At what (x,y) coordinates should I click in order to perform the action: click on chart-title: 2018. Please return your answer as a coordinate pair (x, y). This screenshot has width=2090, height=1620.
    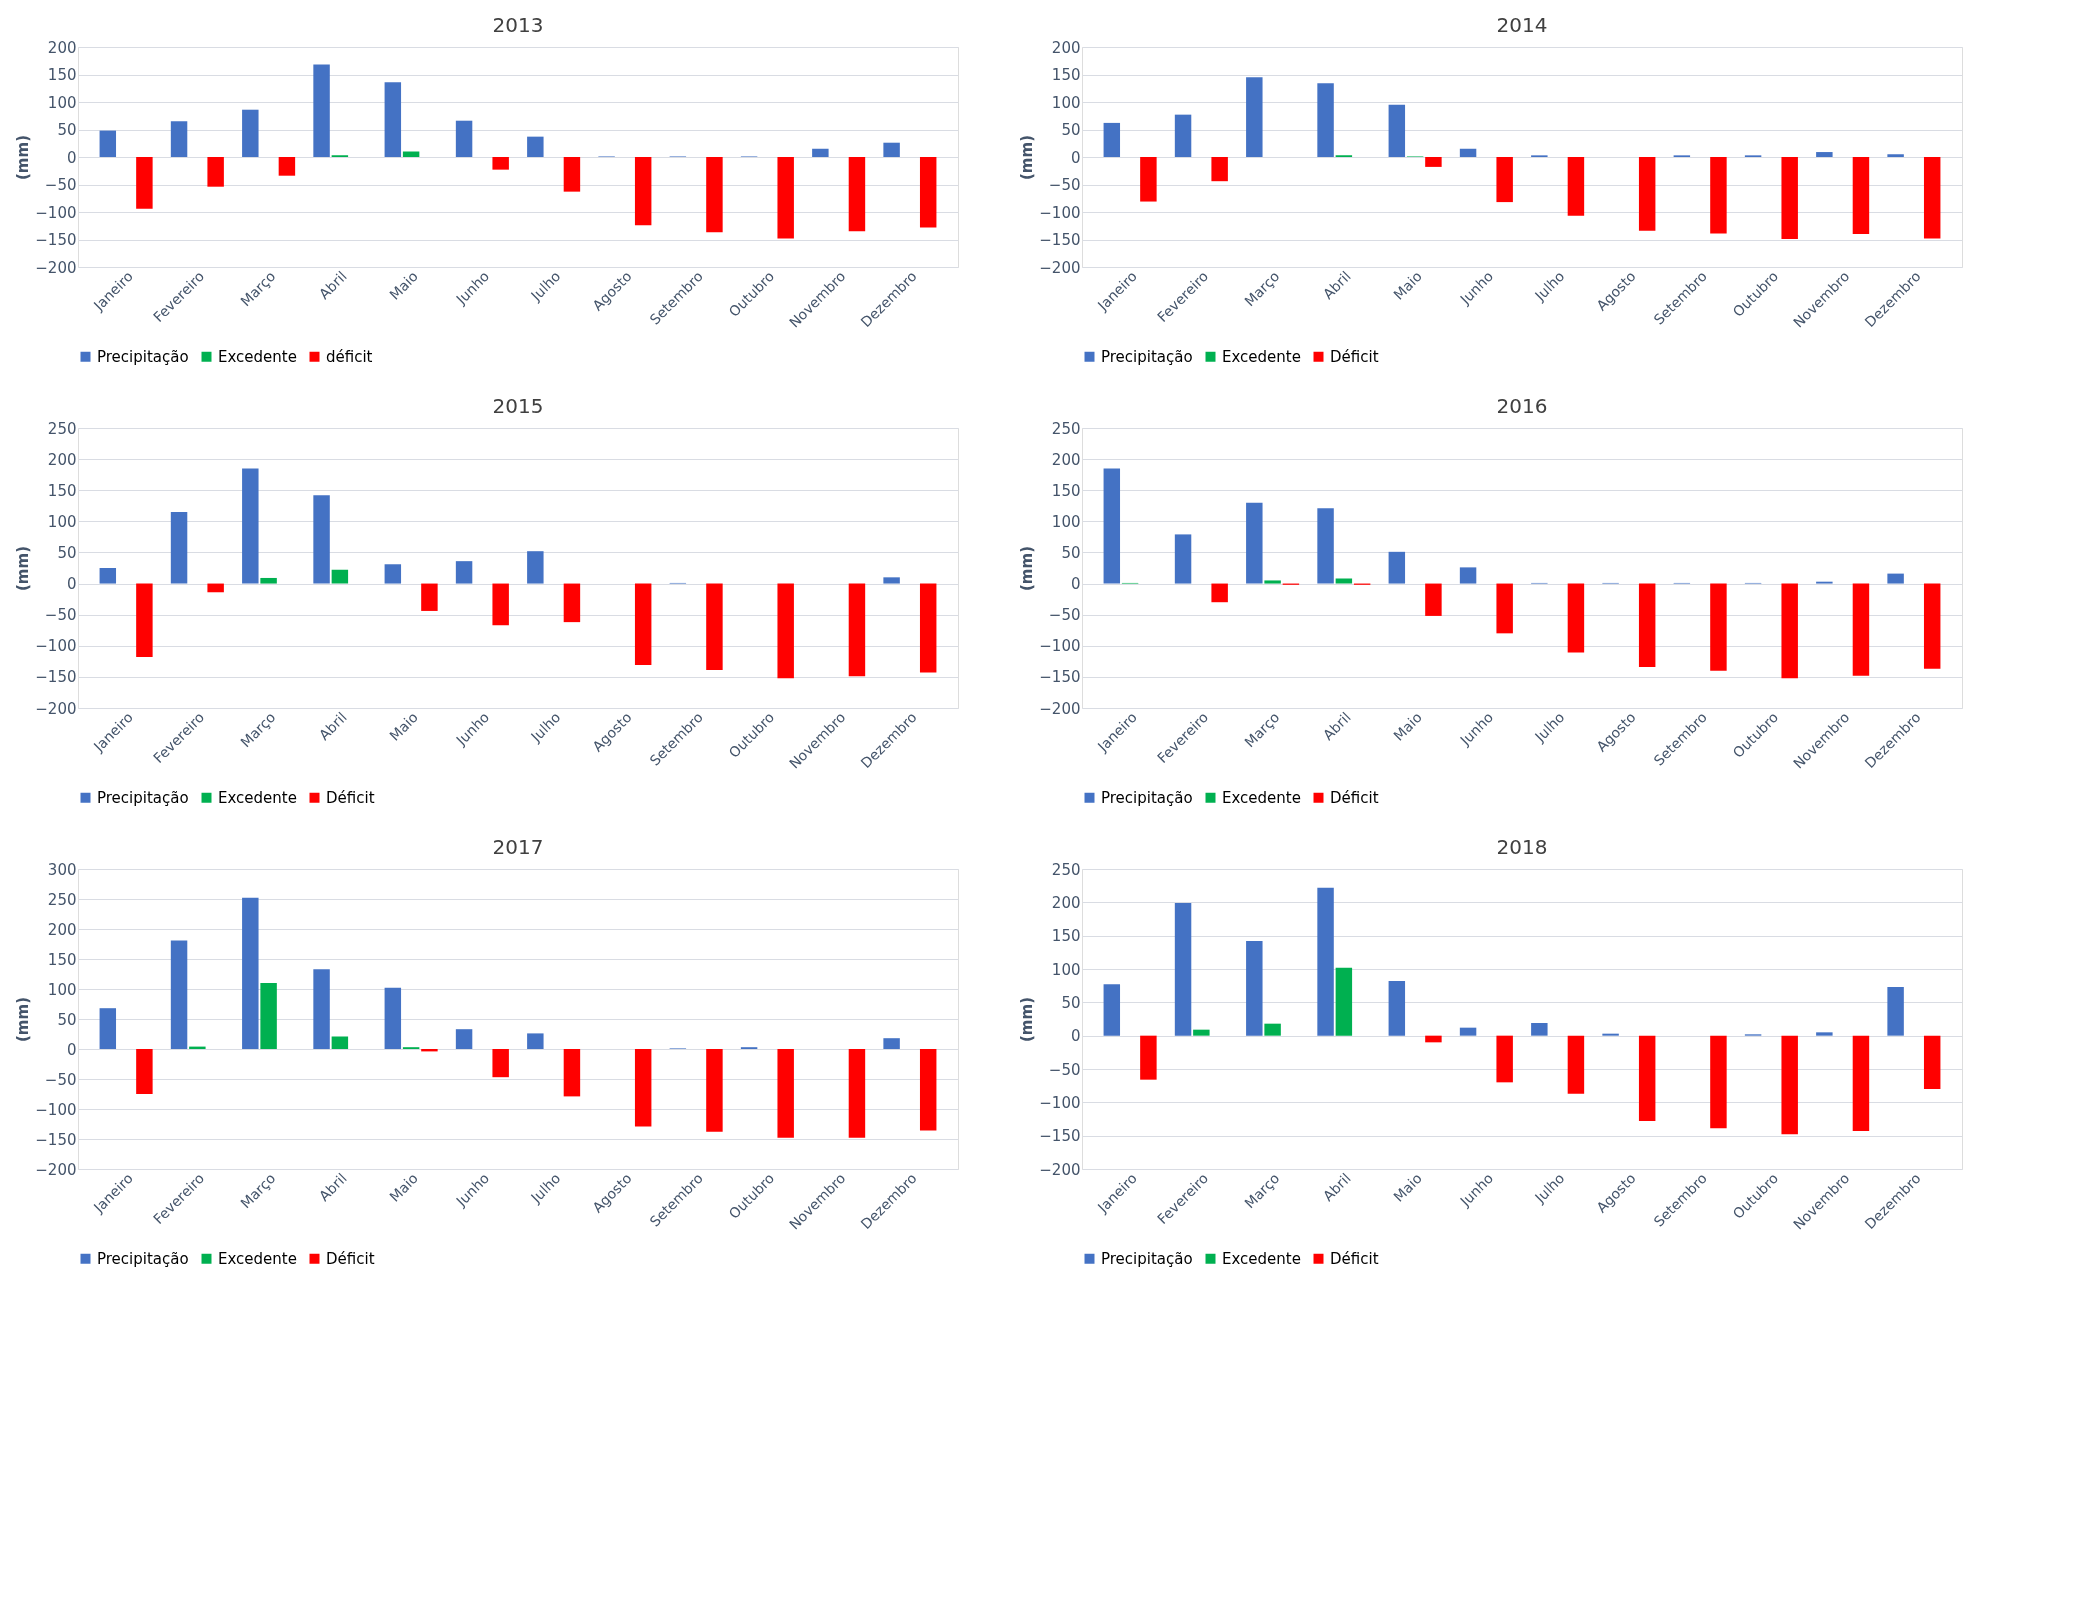
    Looking at the image, I should click on (1522, 847).